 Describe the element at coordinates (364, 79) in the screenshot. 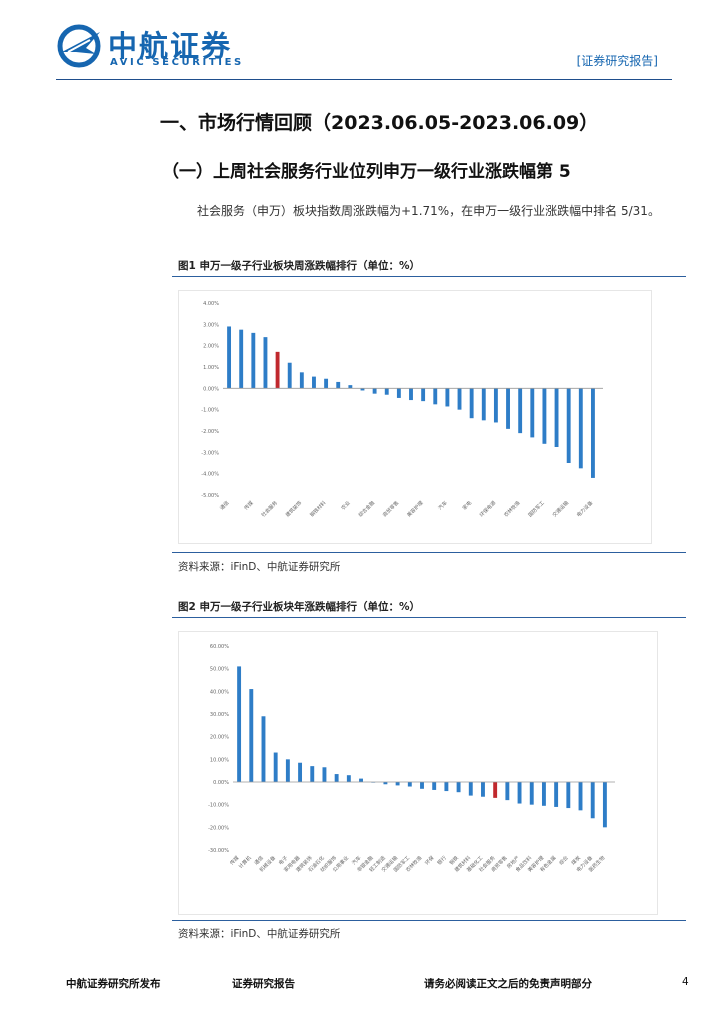

I see `header-divider` at that location.